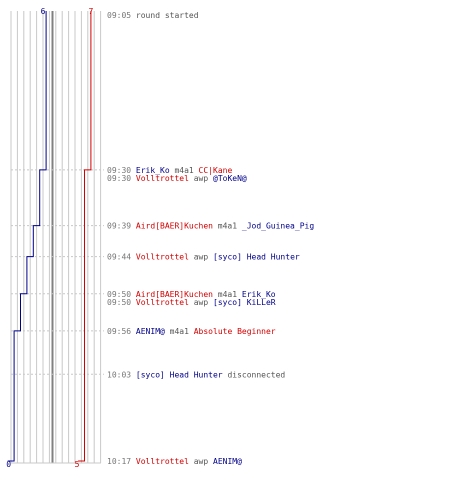 This screenshot has width=450, height=500. What do you see at coordinates (57, 272) in the screenshot?
I see `event-guides` at bounding box center [57, 272].